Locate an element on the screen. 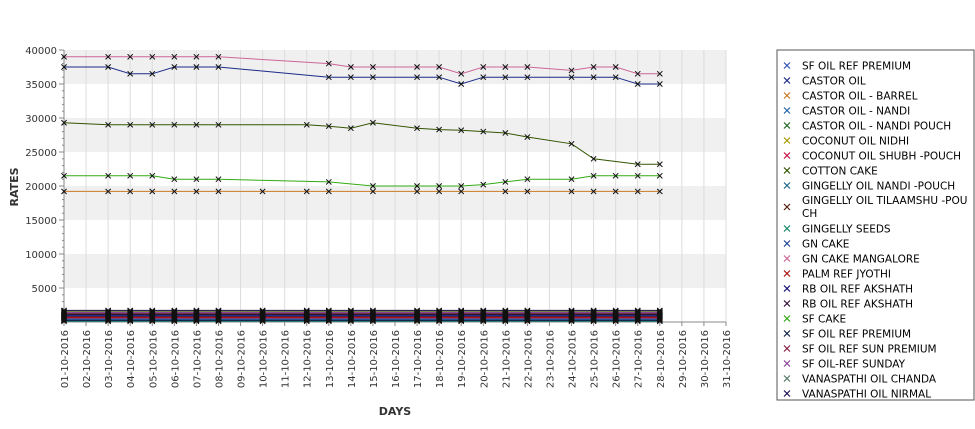 This screenshot has height=429, width=975. legend-item: VANASPATHI OIL NIRMAL is located at coordinates (857, 395).